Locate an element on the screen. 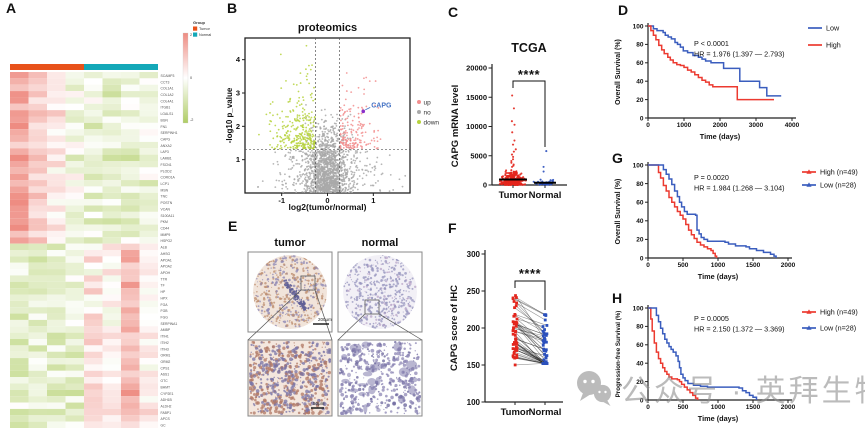 Image resolution: width=865 pixels, height=428 pixels. svg-text: 5000 is located at coordinates (478, 155).